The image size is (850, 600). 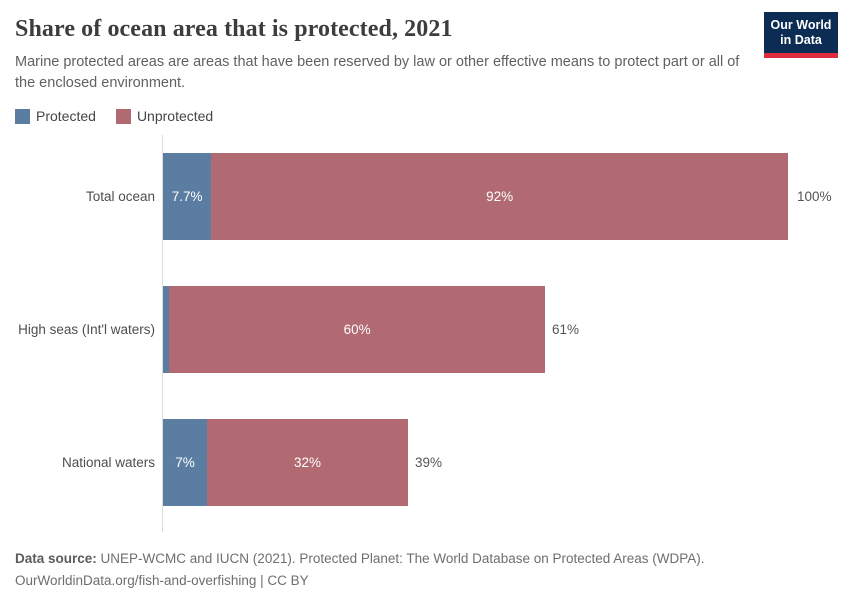 I want to click on bar-row-national-waters: National waters 7% 32% 39%, so click(x=417, y=462).